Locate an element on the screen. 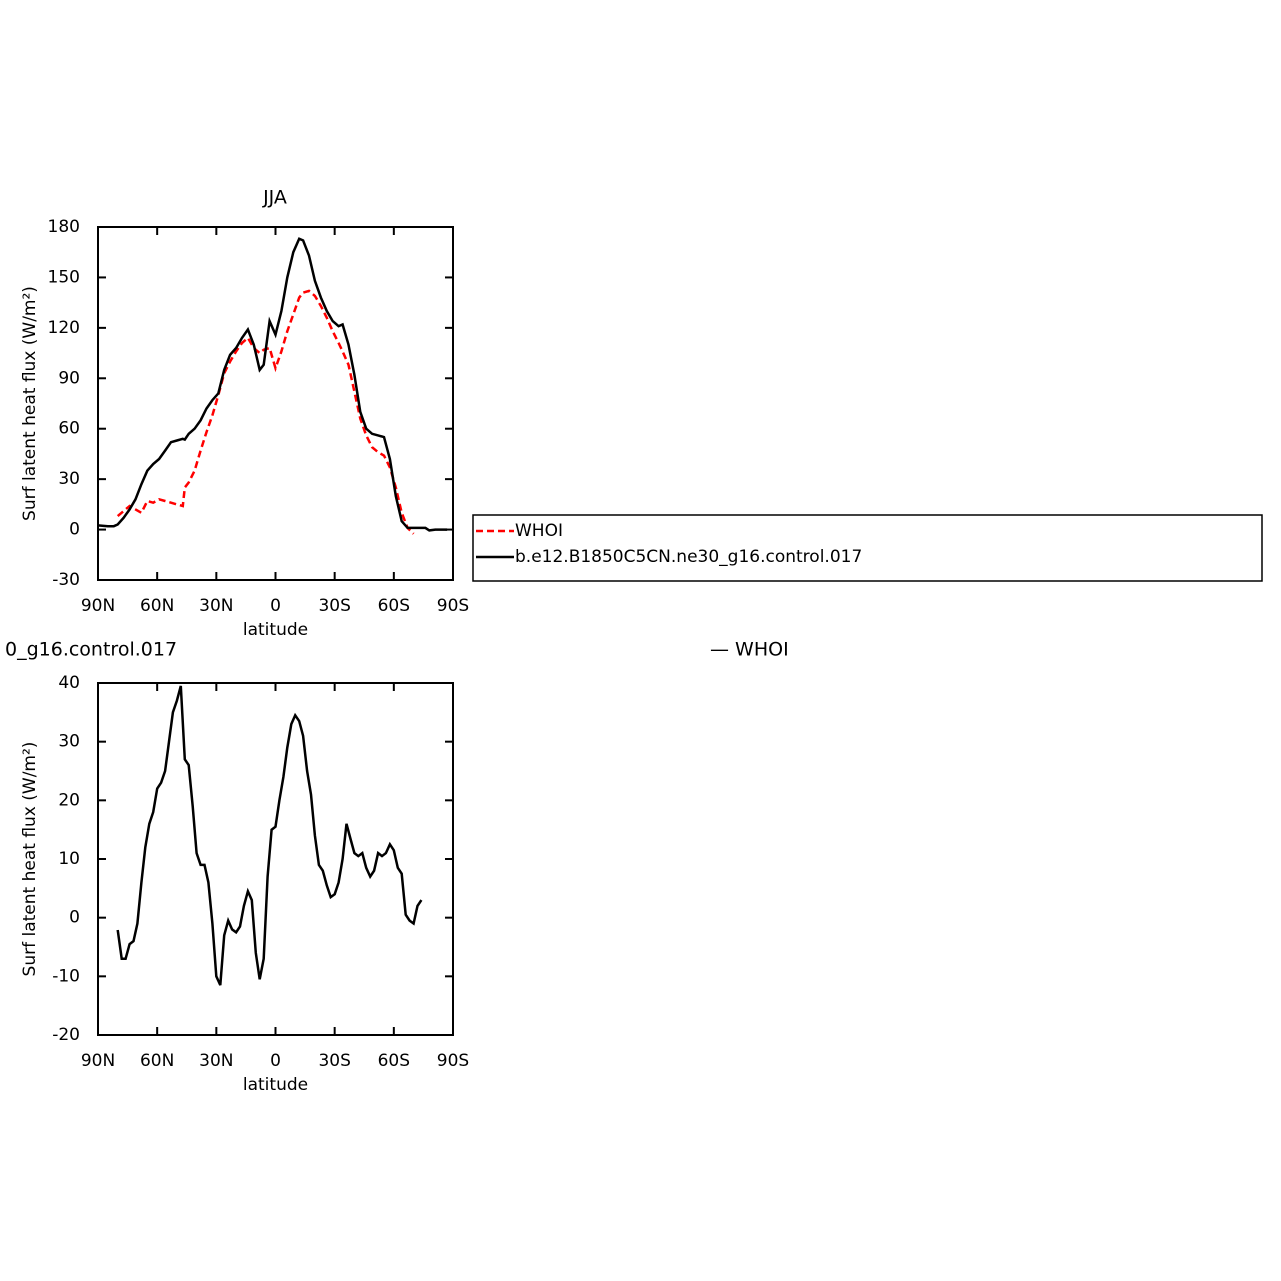 This screenshot has width=1281, height=1281. y-tick-label: 60 is located at coordinates (69, 429).